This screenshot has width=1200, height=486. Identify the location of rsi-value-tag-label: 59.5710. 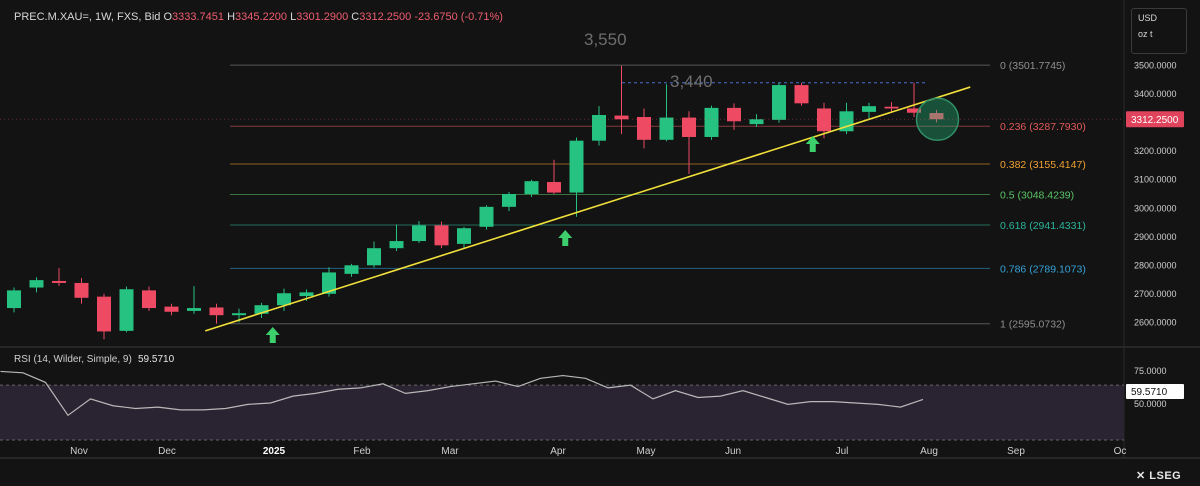
(1149, 392).